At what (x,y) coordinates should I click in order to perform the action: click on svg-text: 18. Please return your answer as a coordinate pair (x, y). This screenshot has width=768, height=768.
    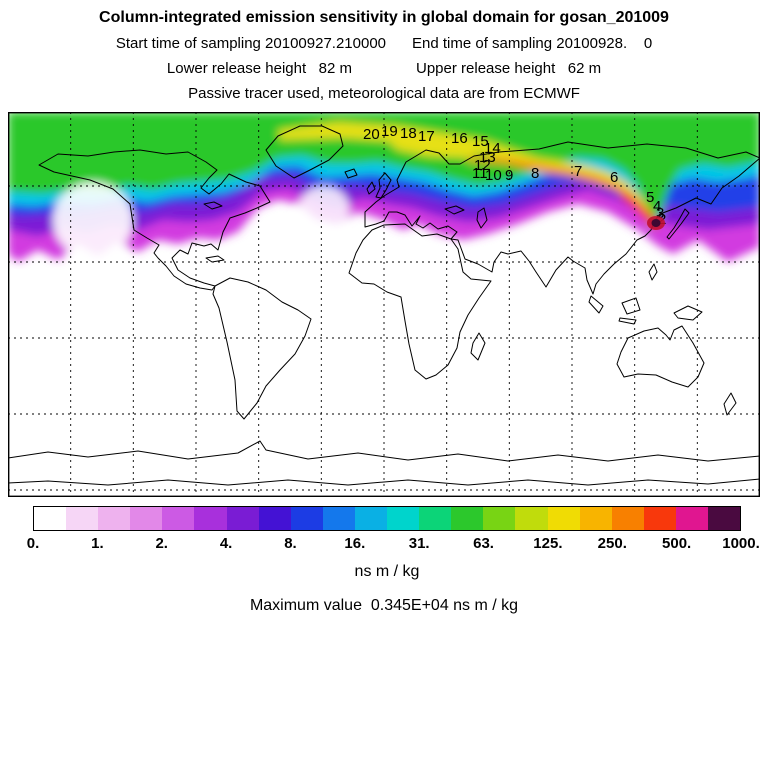
    Looking at the image, I should click on (408, 133).